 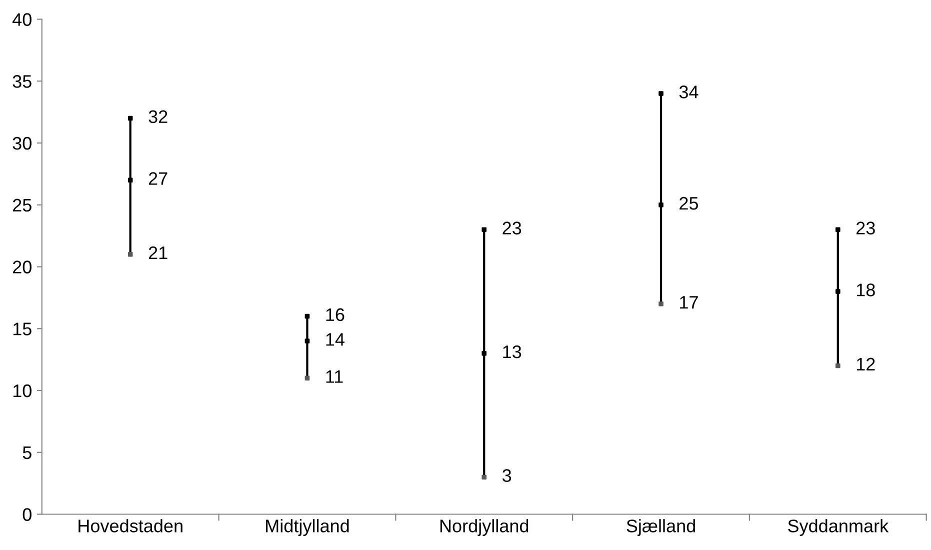 What do you see at coordinates (865, 290) in the screenshot?
I see `data-label: 18` at bounding box center [865, 290].